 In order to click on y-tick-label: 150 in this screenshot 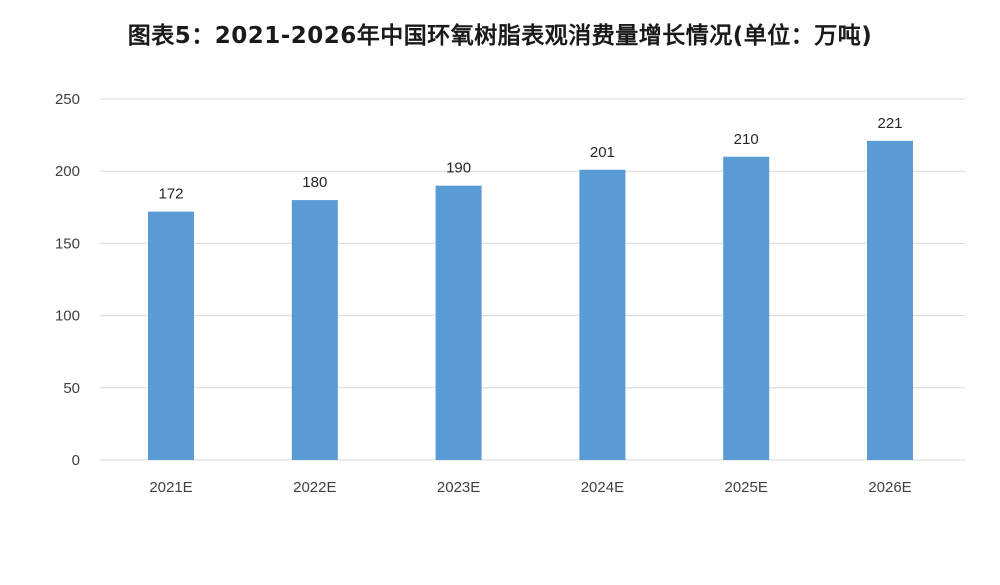, I will do `click(67, 243)`.